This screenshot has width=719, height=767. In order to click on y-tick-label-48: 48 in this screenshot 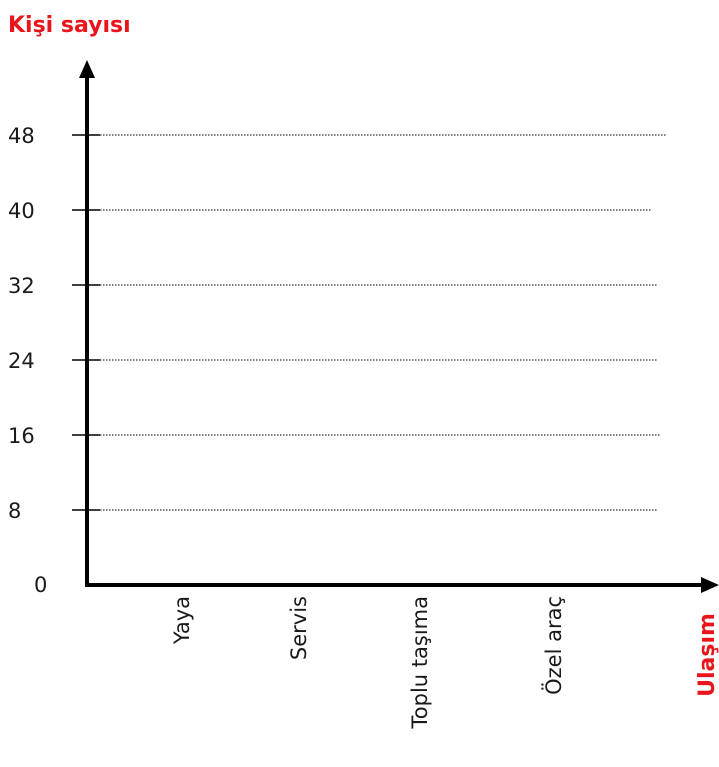, I will do `click(21, 136)`.